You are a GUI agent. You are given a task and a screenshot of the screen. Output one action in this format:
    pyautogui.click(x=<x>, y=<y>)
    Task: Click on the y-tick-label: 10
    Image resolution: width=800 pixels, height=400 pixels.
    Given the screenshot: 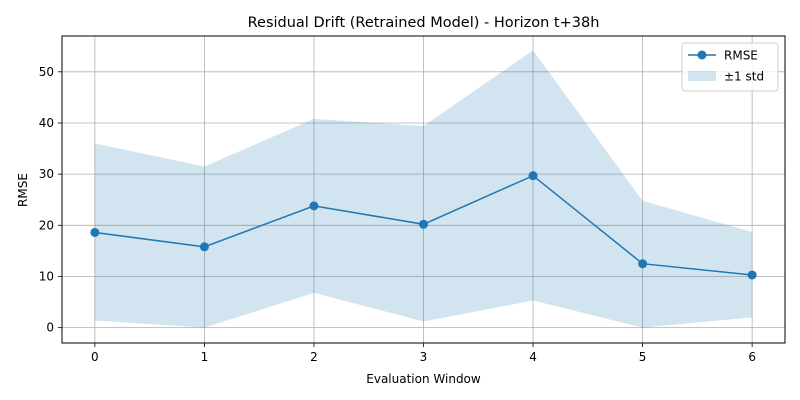 What is the action you would take?
    pyautogui.click(x=46, y=276)
    